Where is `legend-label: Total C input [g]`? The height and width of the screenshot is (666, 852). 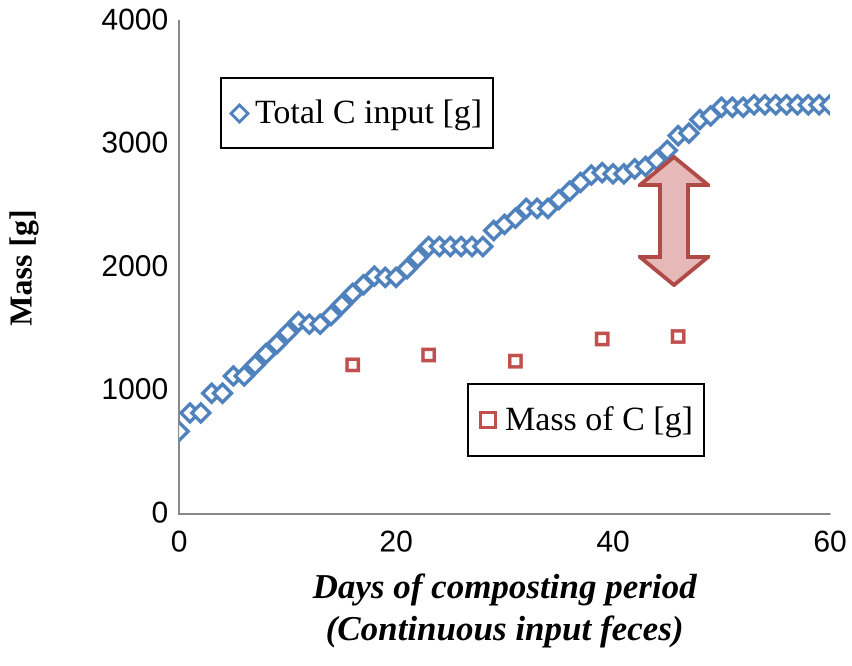
legend-label: Total C input [g] is located at coordinates (357, 113).